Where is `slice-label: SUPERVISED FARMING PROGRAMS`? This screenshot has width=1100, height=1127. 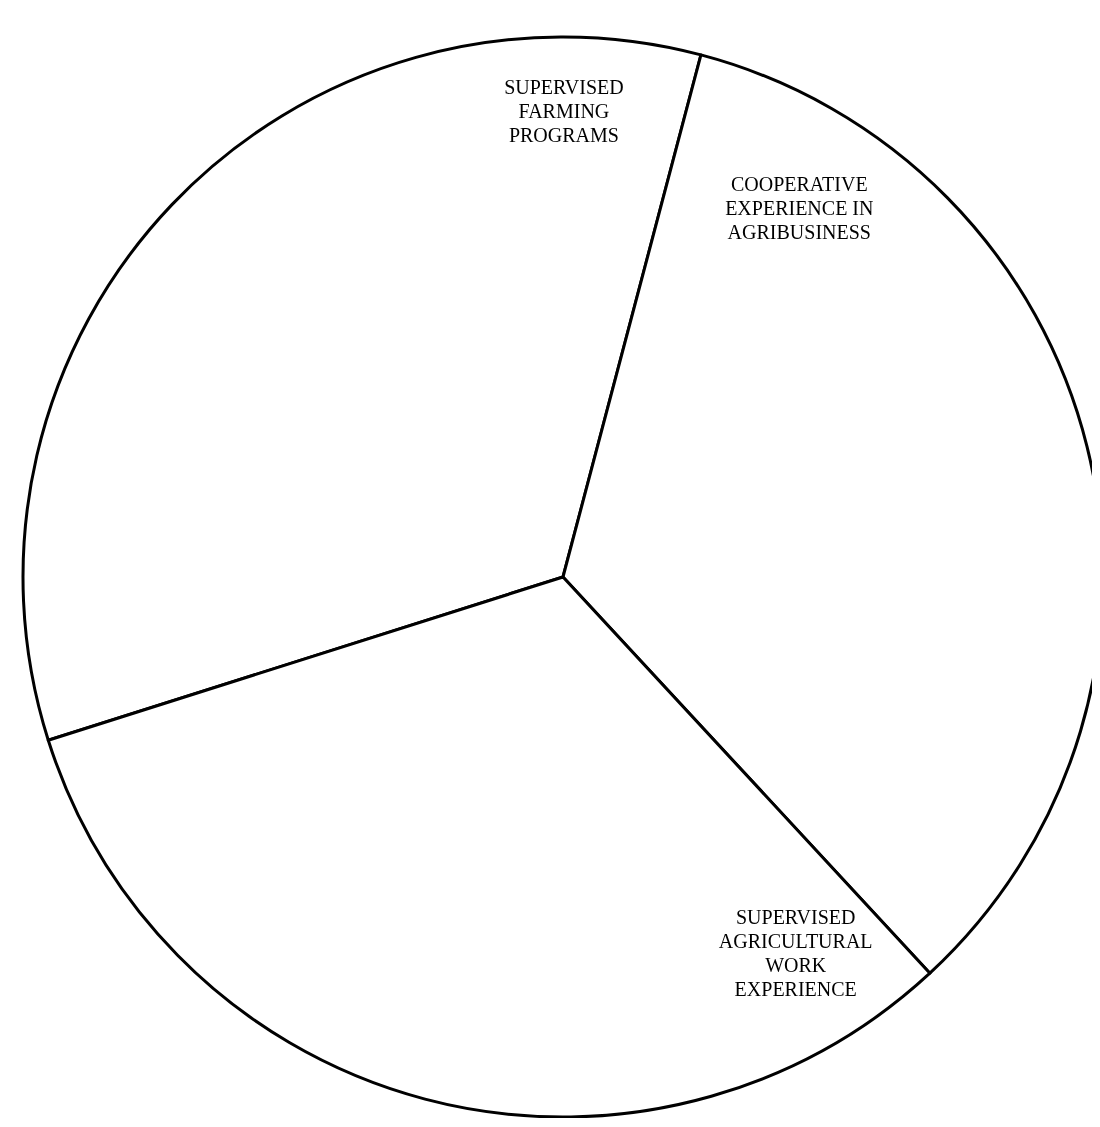 slice-label: SUPERVISED FARMING PROGRAMS is located at coordinates (564, 111).